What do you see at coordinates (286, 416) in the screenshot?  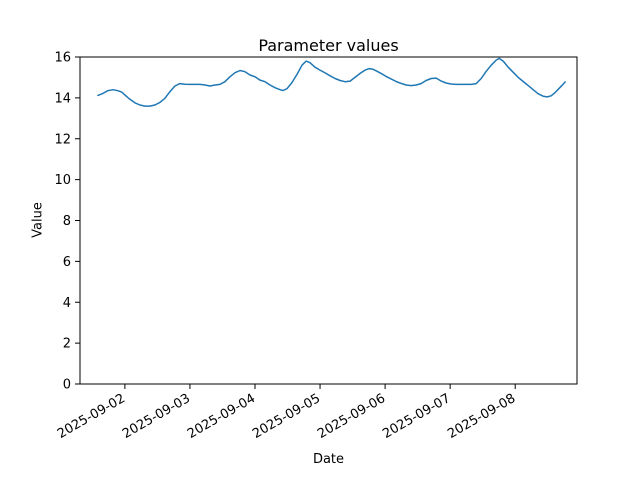 I see `x-tick-label: 2025-09-05` at bounding box center [286, 416].